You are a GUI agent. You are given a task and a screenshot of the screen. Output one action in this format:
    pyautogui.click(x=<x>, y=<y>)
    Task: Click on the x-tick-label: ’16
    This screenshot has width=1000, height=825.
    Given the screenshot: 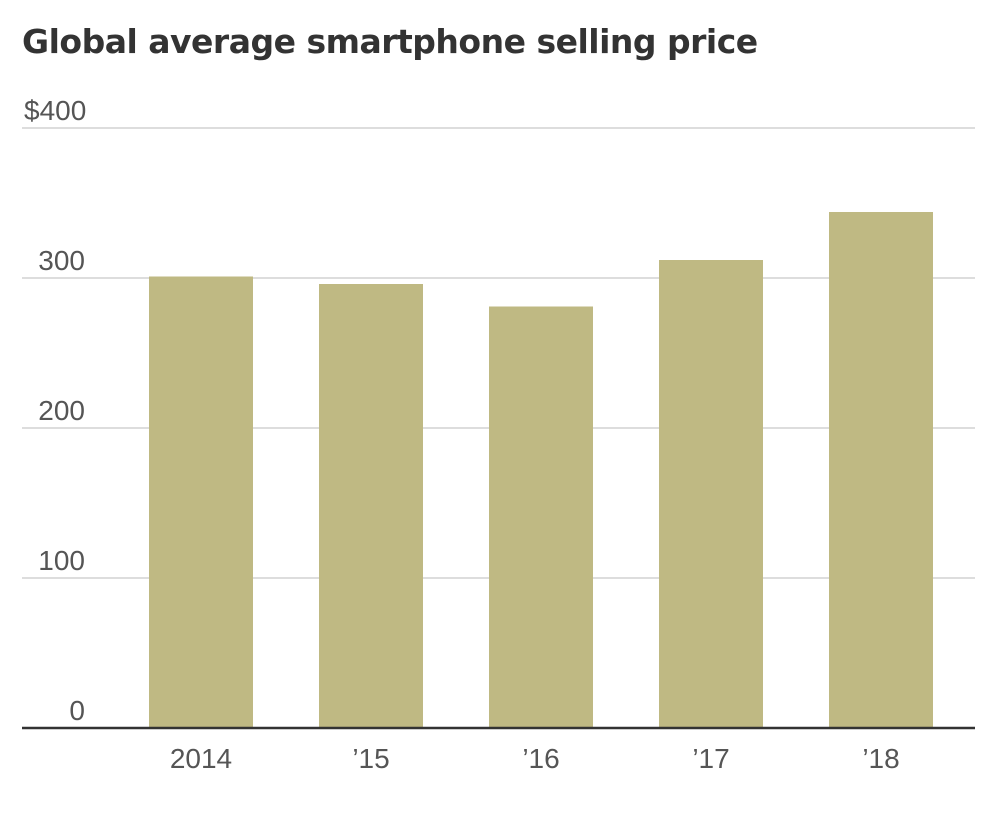 What is the action you would take?
    pyautogui.click(x=540, y=758)
    